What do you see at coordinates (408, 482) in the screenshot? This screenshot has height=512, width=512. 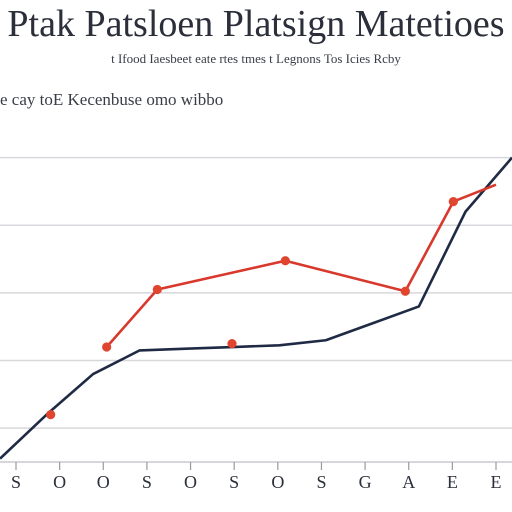 I see `x-tick-label: A` at bounding box center [408, 482].